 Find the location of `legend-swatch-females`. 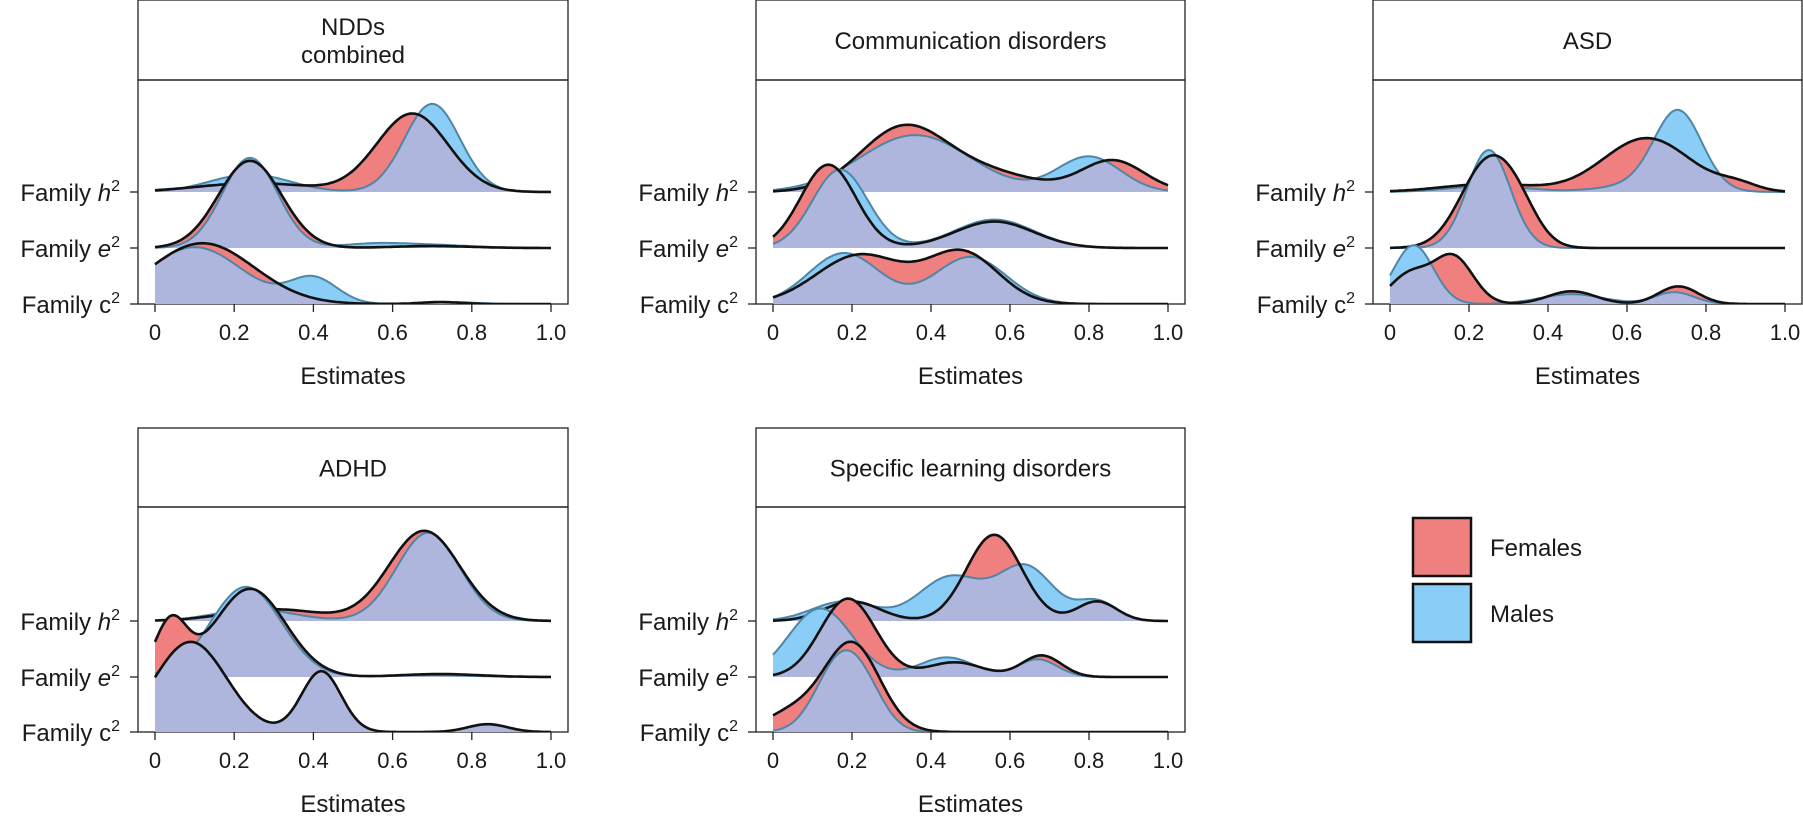

legend-swatch-females is located at coordinates (1442, 547).